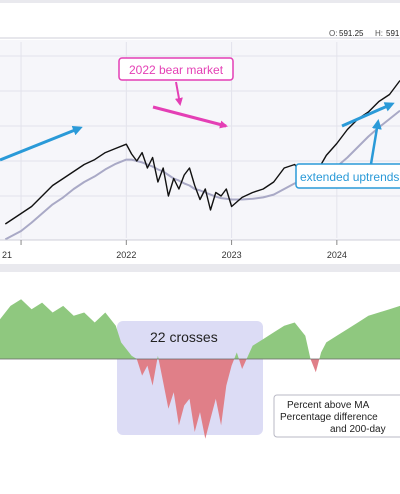 This screenshot has height=494, width=400. What do you see at coordinates (200, 268) in the screenshot?
I see `panel-separator` at bounding box center [200, 268].